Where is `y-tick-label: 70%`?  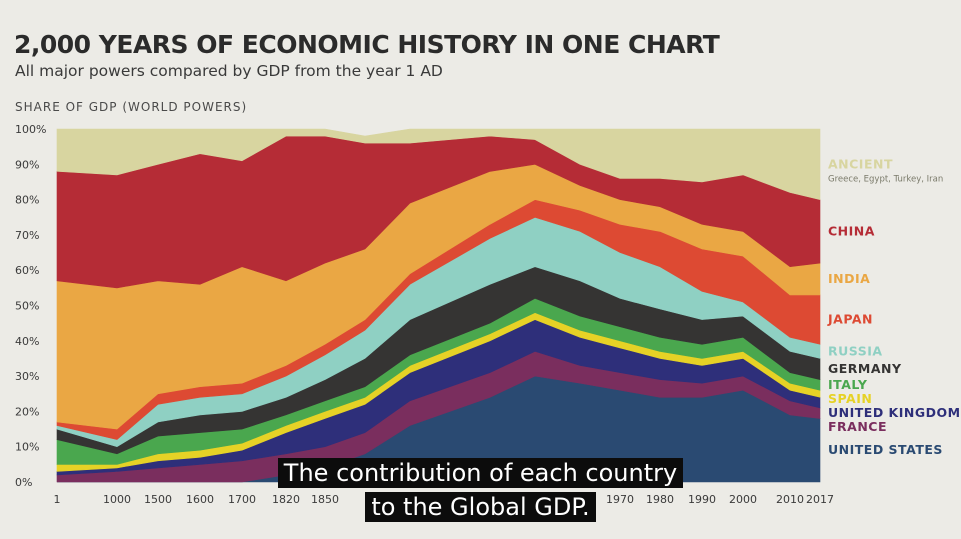
y-tick-label: 70% is located at coordinates (27, 235).